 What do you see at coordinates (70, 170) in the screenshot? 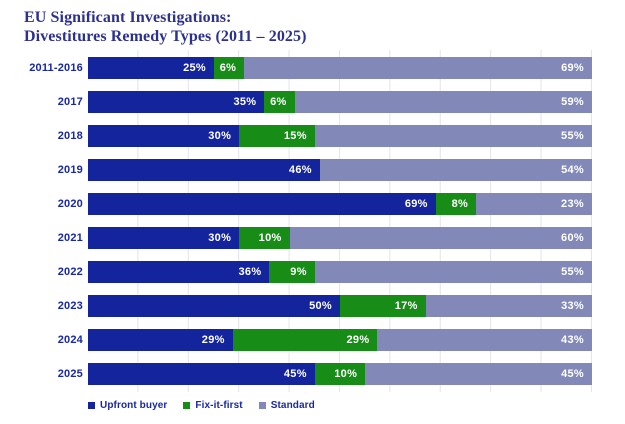
I see `category-label: 2019` at bounding box center [70, 170].